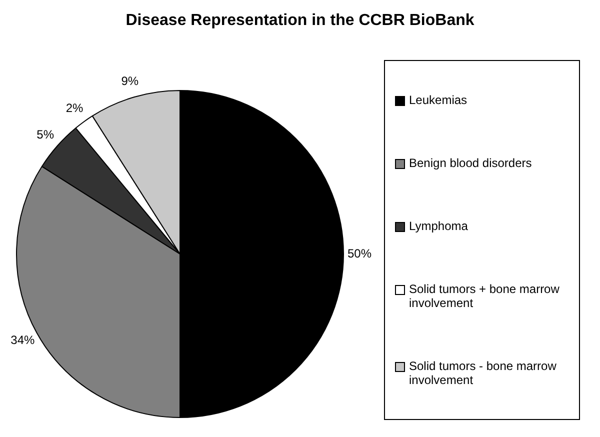 The height and width of the screenshot is (437, 600). I want to click on legend-label: Benign blood disorders, so click(470, 163).